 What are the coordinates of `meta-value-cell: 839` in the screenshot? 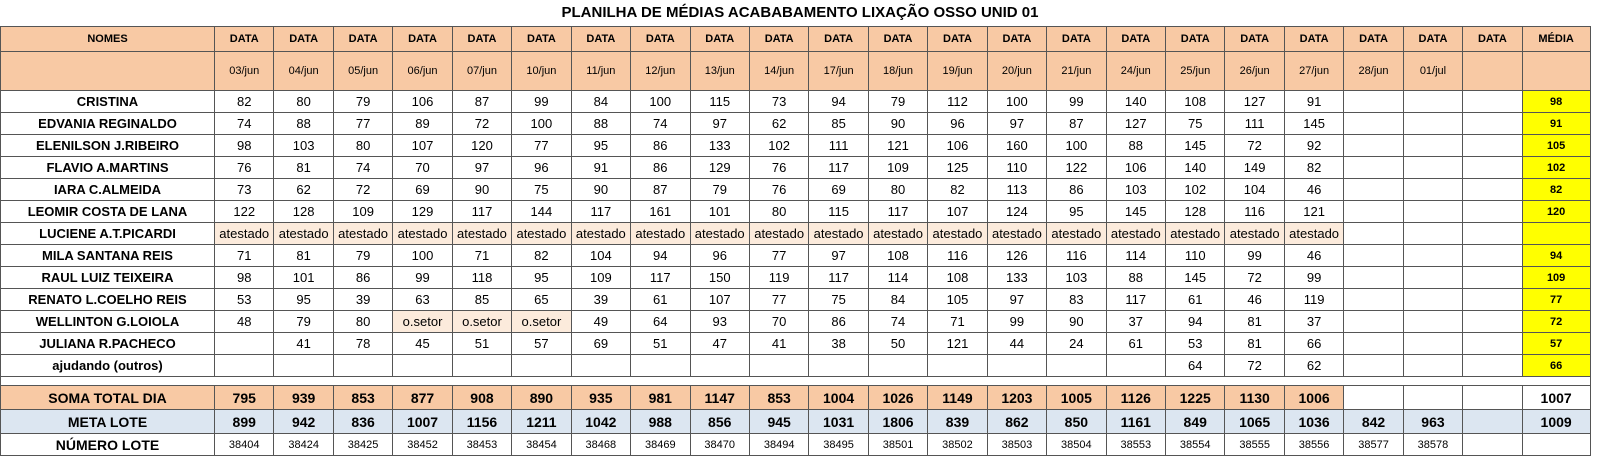 It's located at (957, 421).